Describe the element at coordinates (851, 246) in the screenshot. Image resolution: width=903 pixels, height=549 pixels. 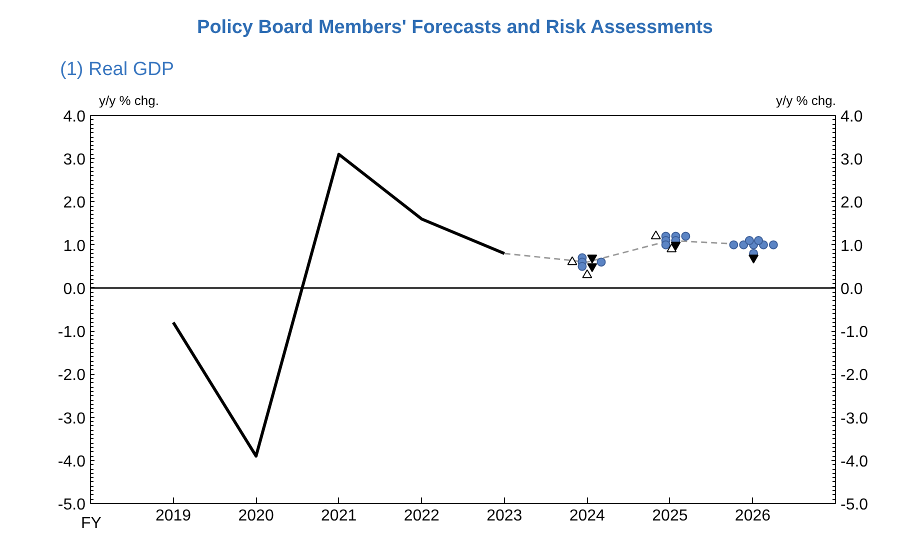
I see `y2-tick-label: 1.0` at that location.